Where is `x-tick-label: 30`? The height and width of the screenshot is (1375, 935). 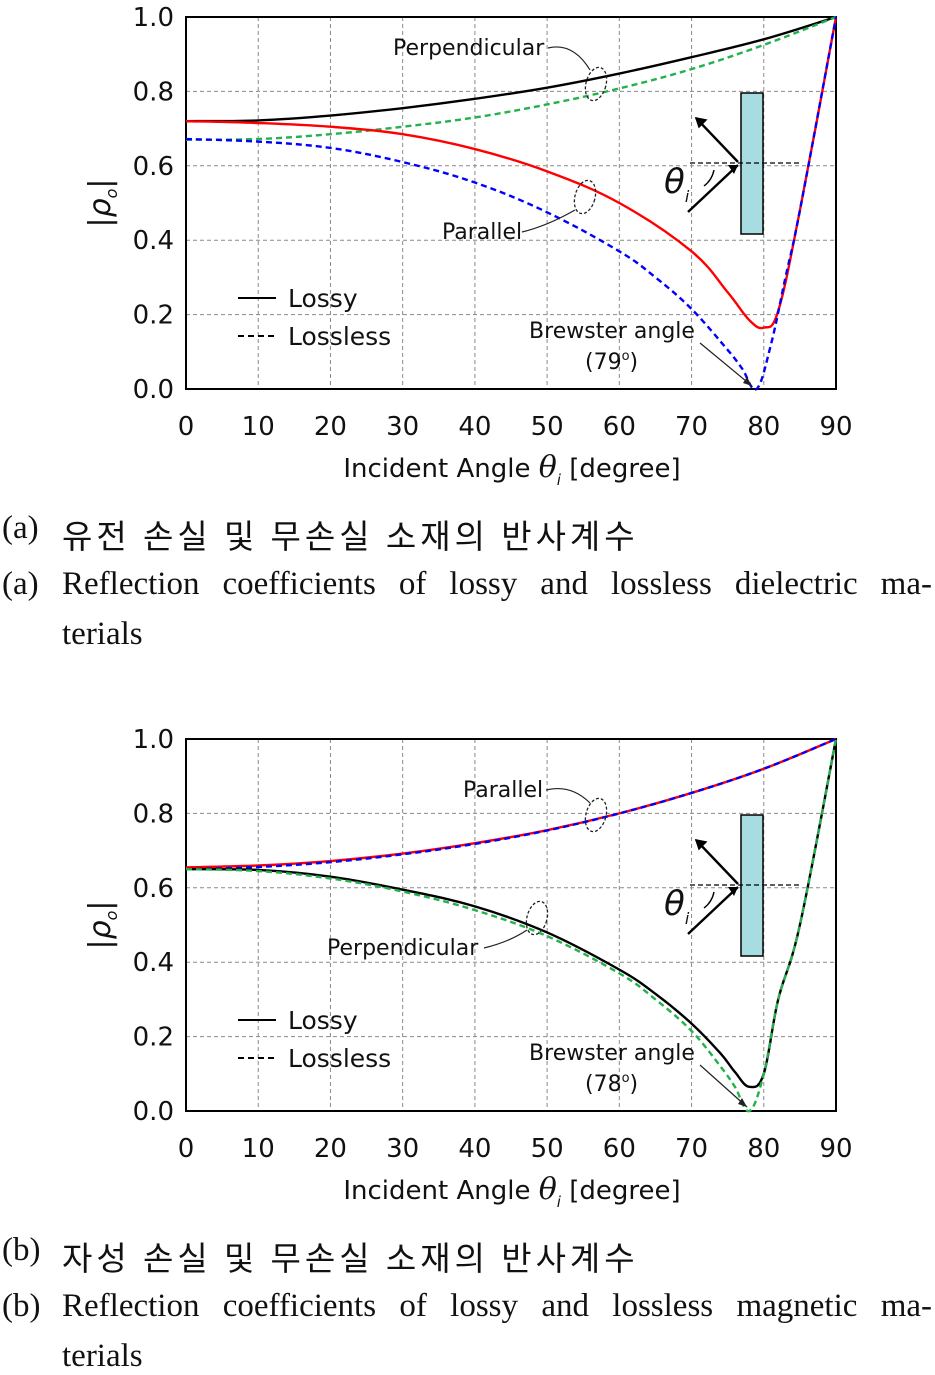
x-tick-label: 30 is located at coordinates (402, 1149).